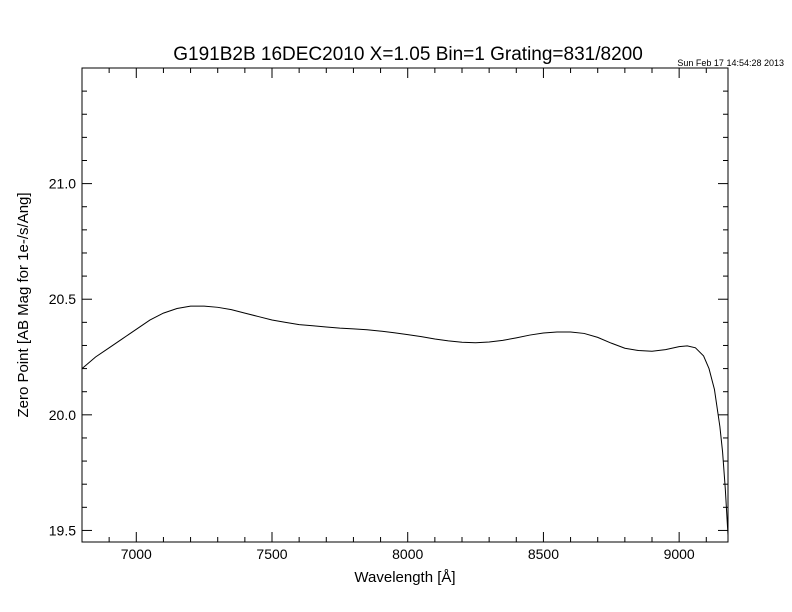 The image size is (792, 612). Describe the element at coordinates (136, 554) in the screenshot. I see `x-tick-label: 7000` at that location.